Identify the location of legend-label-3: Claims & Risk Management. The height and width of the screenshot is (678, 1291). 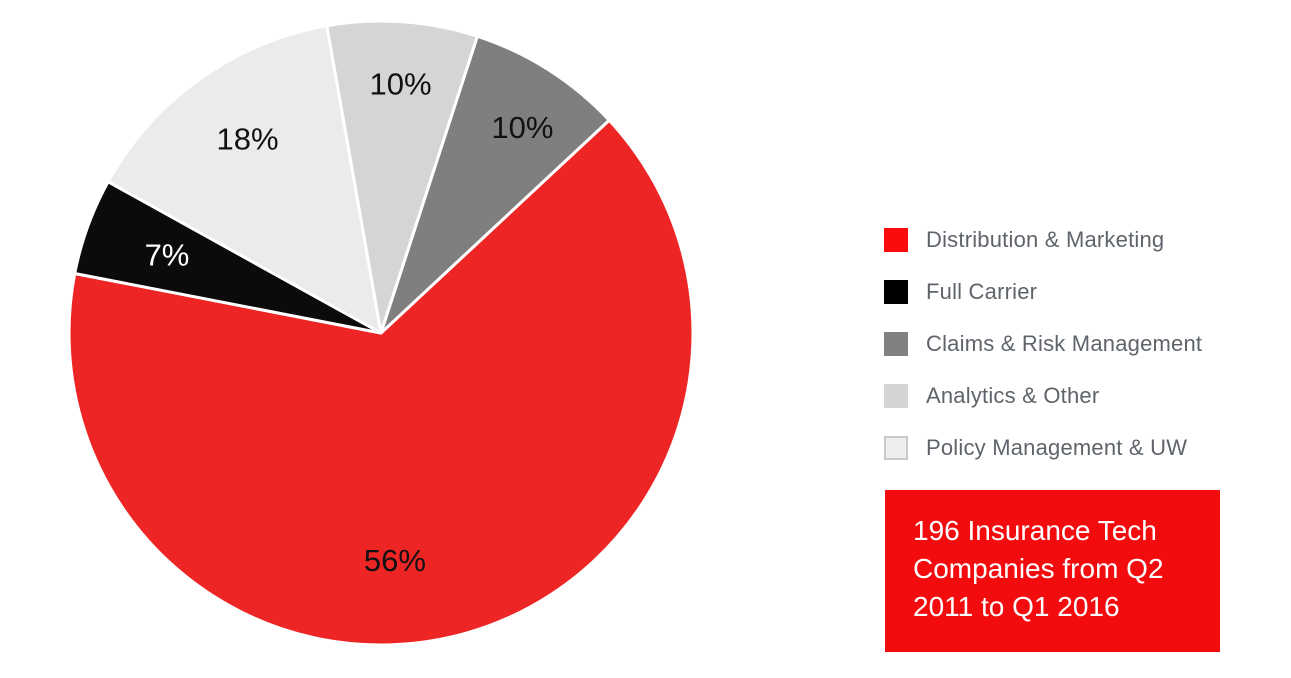
(1064, 343).